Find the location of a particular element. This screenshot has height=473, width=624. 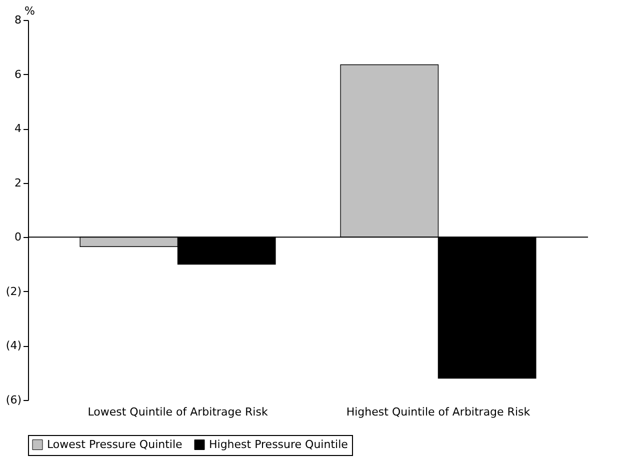

y-tick-label: 8 is located at coordinates (18, 20).